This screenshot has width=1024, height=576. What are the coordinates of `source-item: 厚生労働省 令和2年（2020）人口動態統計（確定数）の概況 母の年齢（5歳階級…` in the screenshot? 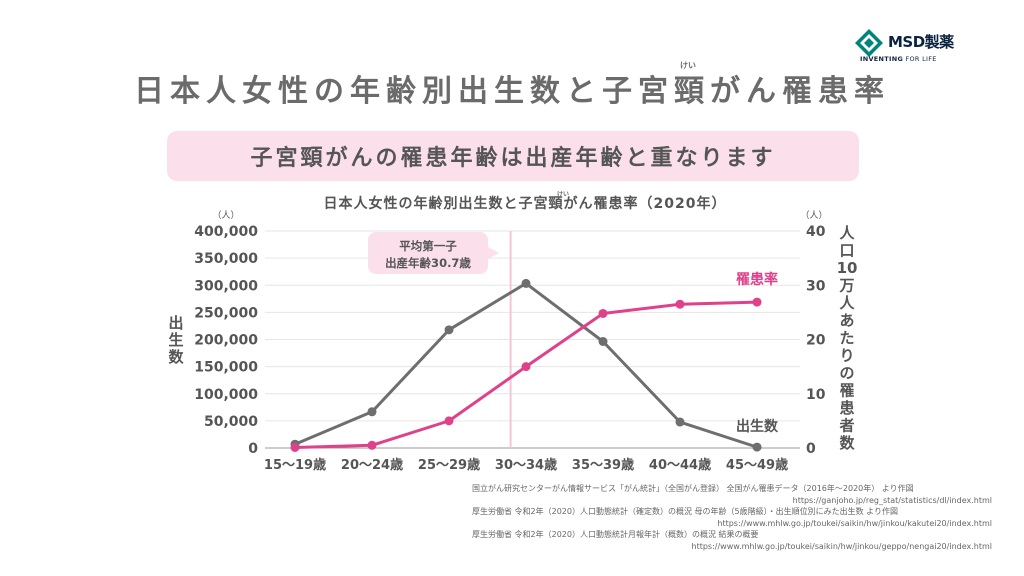 It's located at (732, 517).